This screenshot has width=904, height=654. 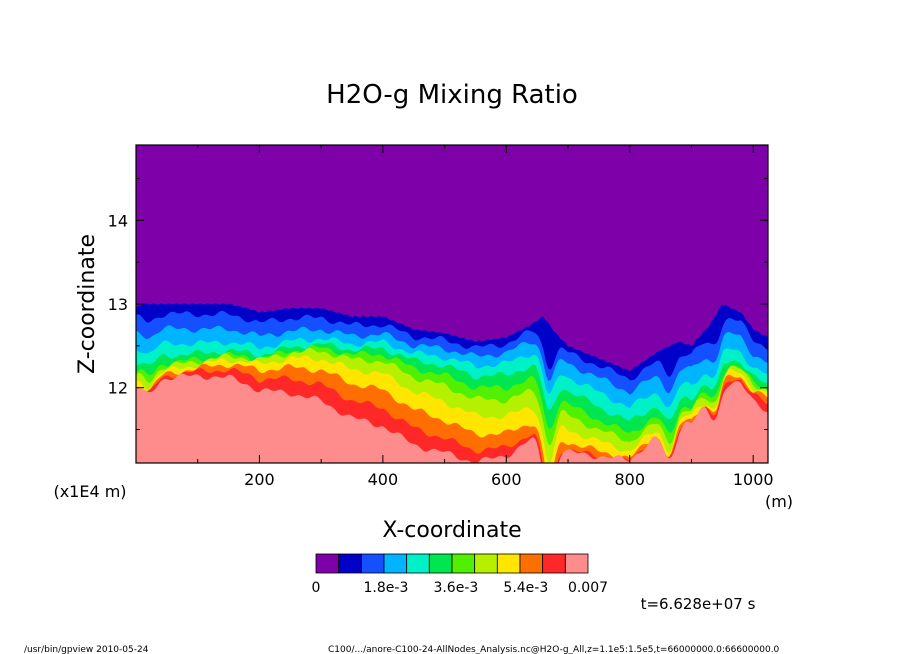 I want to click on colorbar, so click(x=452, y=563).